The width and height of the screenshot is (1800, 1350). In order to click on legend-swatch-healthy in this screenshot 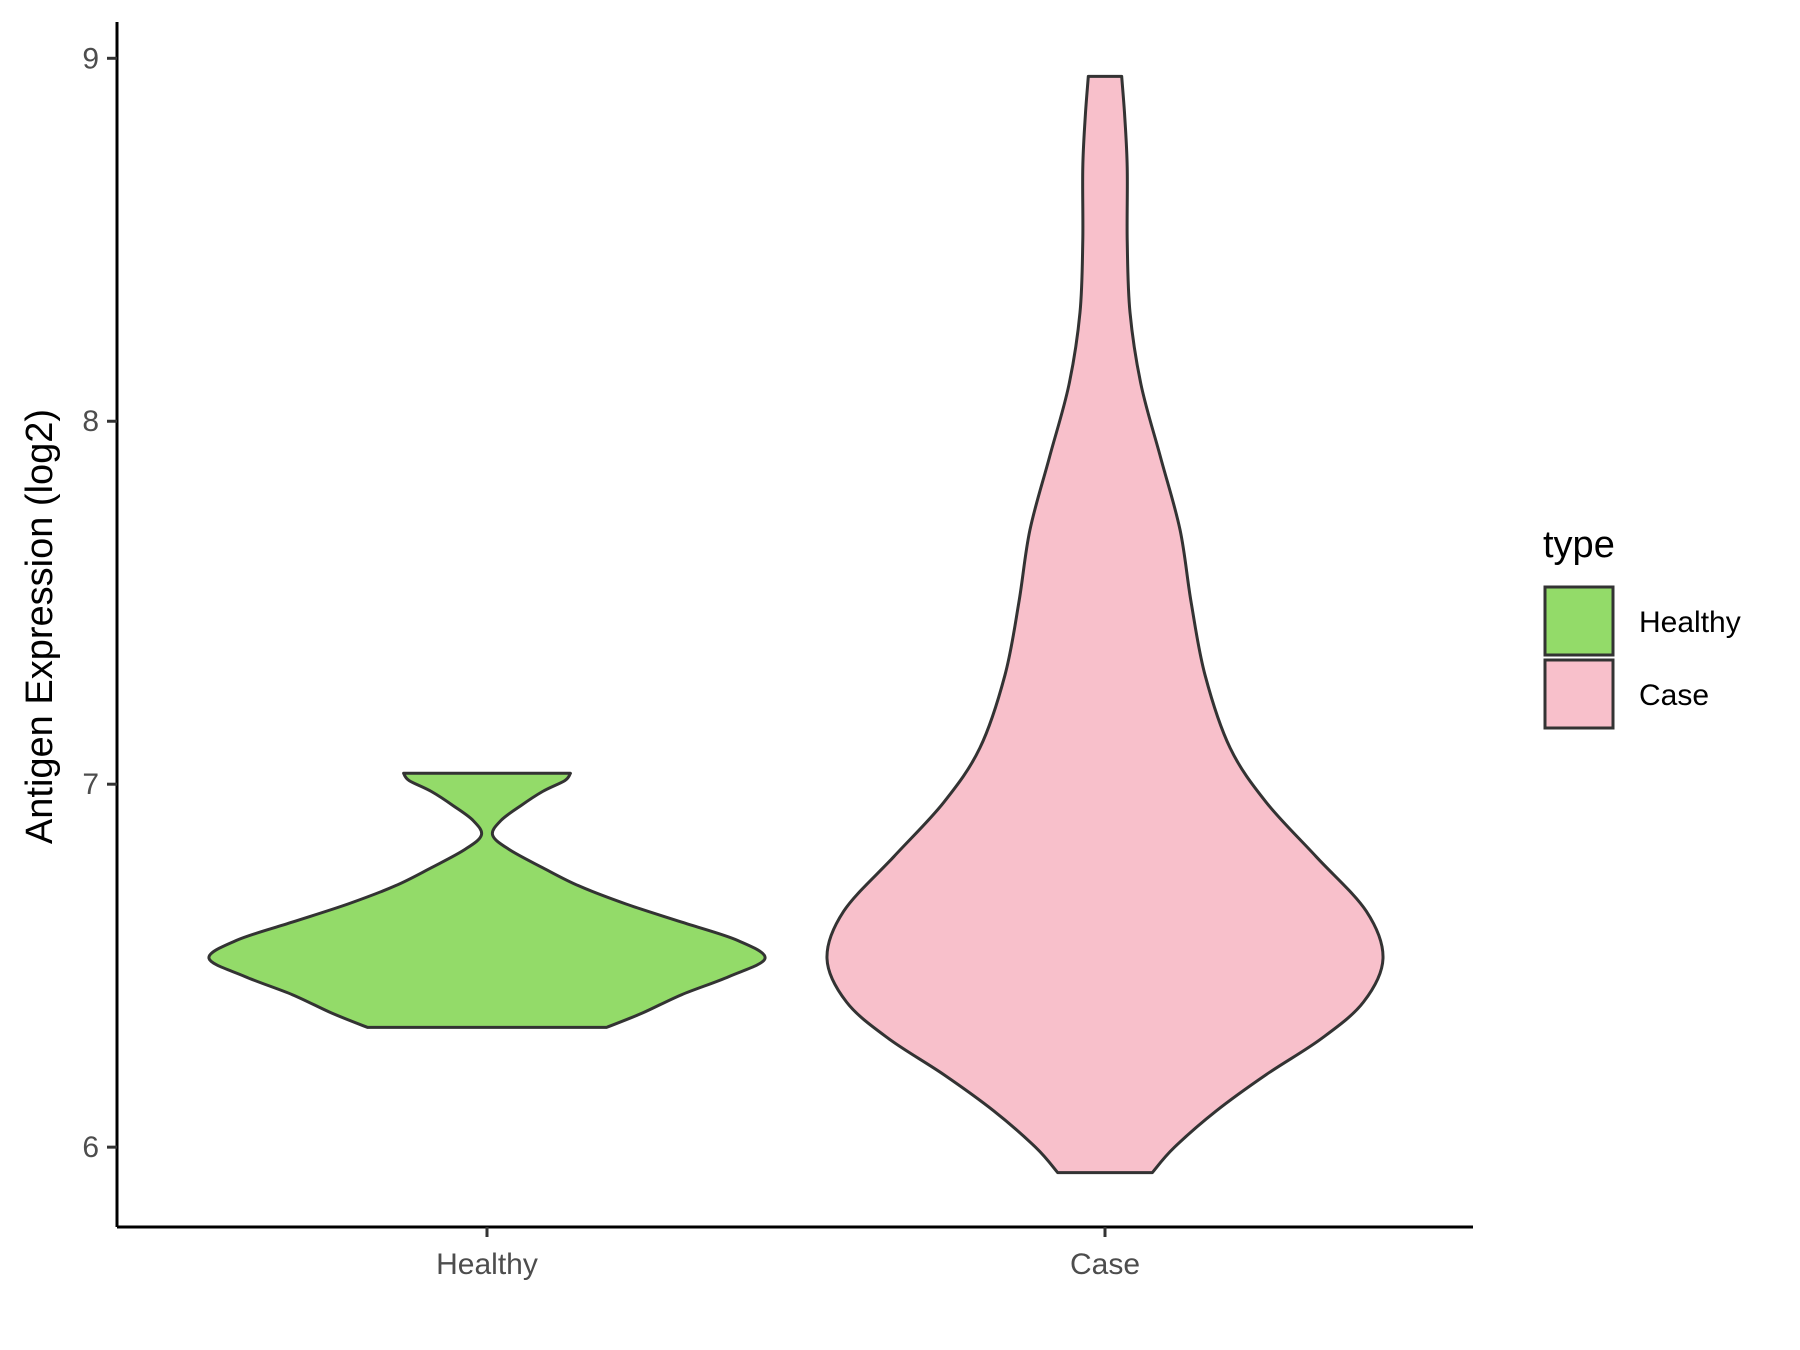, I will do `click(1579, 621)`.